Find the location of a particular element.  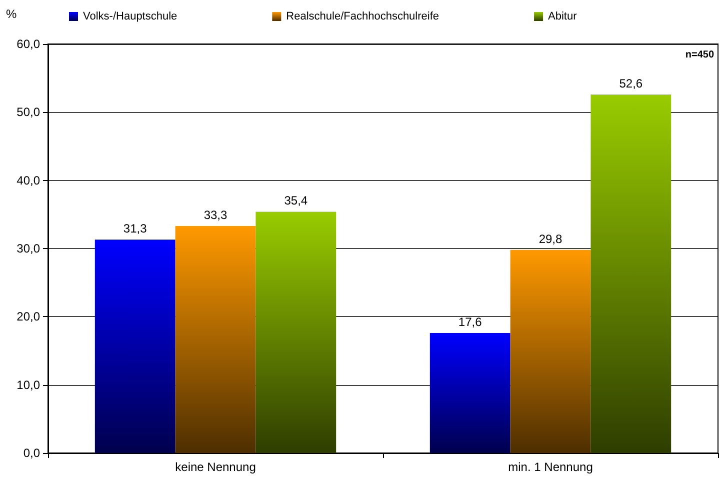

data-label: 17,6 is located at coordinates (470, 322).